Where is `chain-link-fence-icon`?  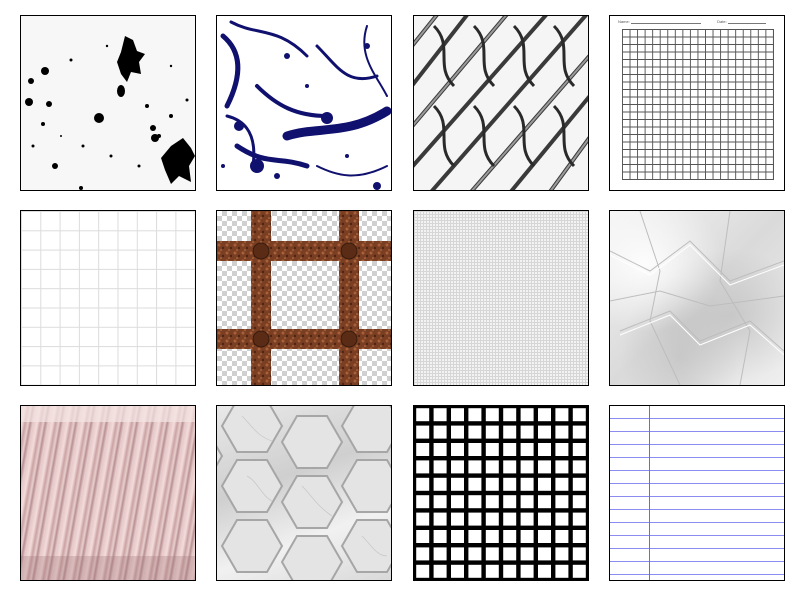 chain-link-fence-icon is located at coordinates (501, 103).